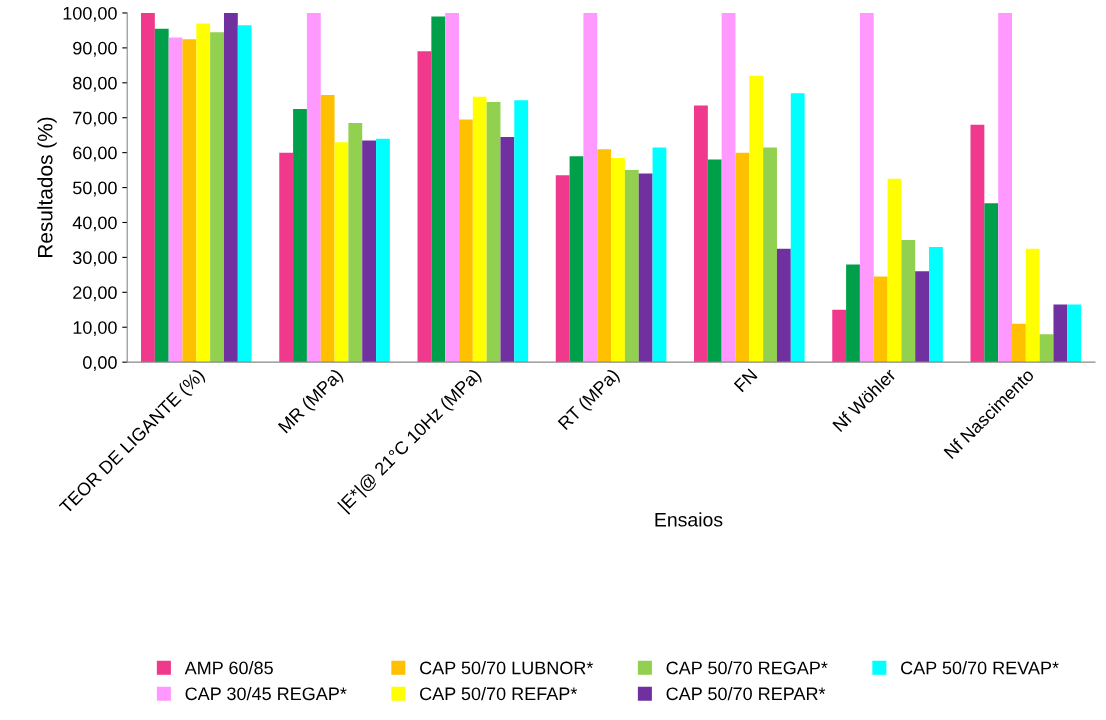 The image size is (1106, 720). I want to click on y-tick-label: 90,00, so click(95, 49).